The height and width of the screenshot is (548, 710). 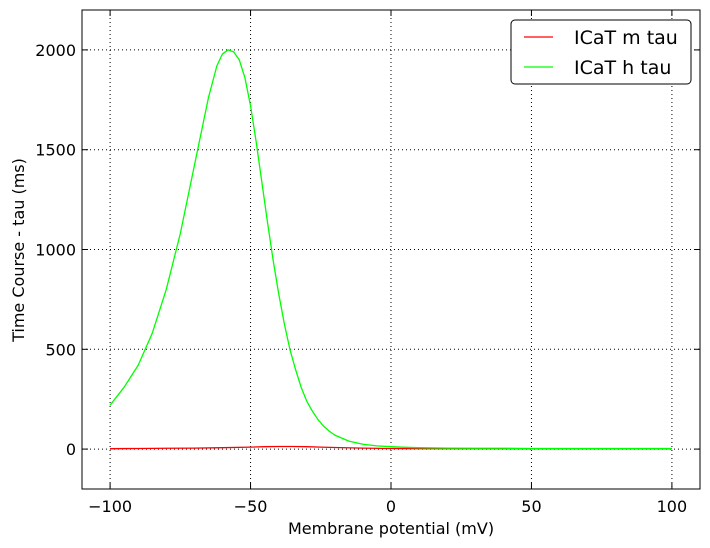 I want to click on x-tick-label: 0, so click(x=391, y=506).